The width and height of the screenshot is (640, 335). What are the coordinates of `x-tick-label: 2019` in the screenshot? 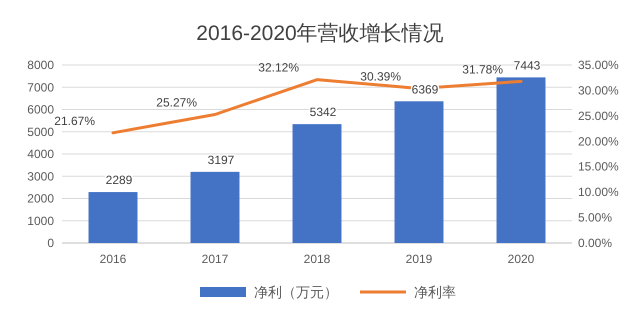 It's located at (419, 259).